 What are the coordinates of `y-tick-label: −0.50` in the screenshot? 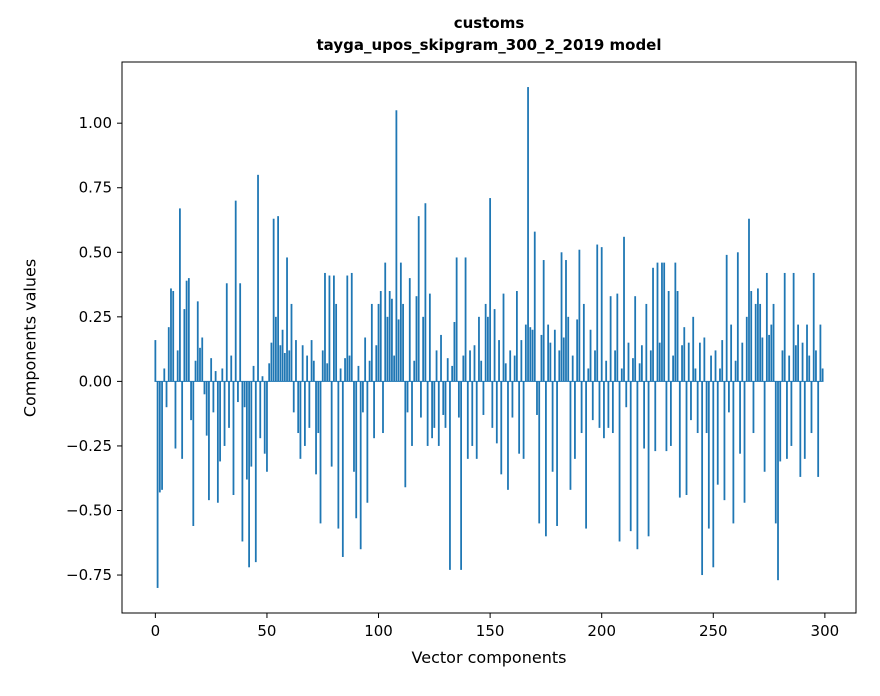 It's located at (89, 510).